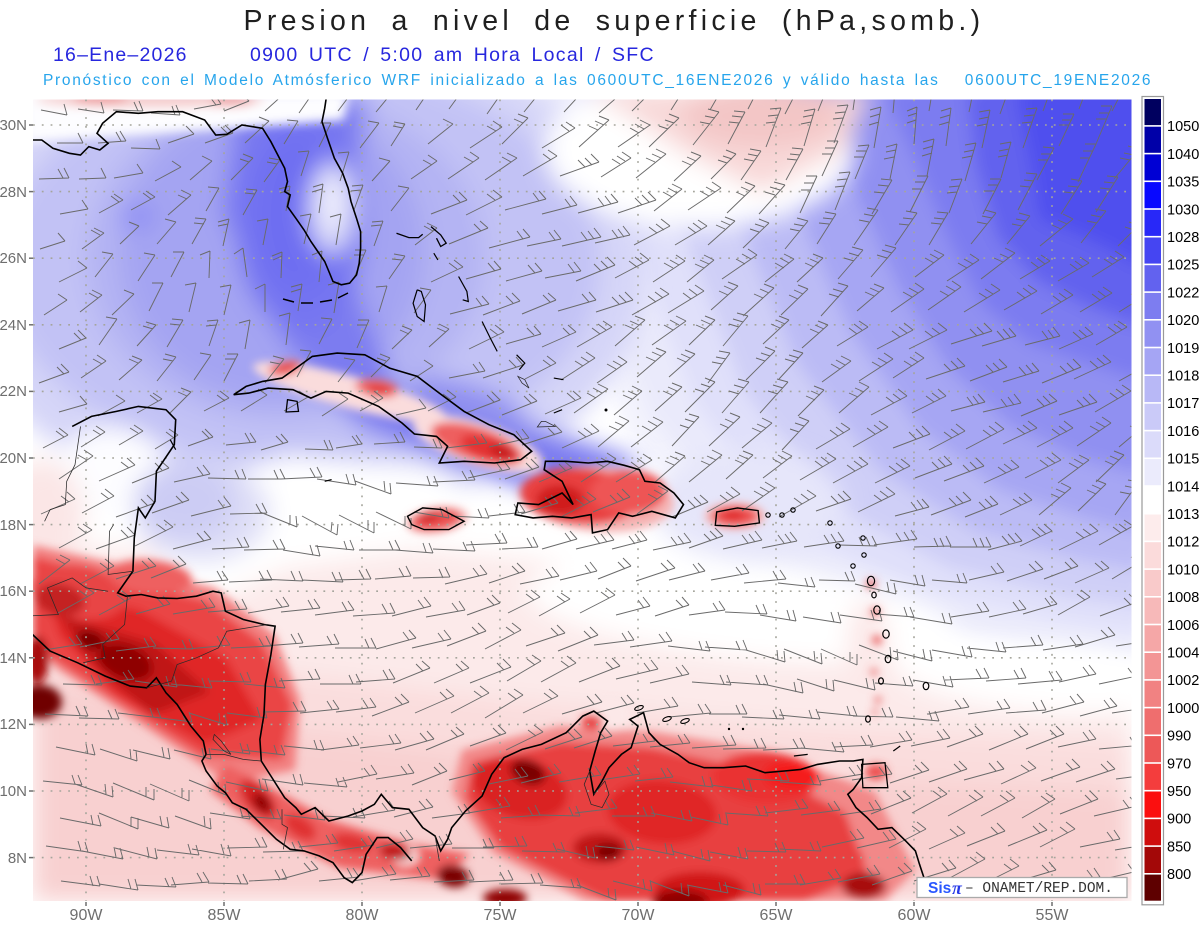  What do you see at coordinates (13, 192) in the screenshot?
I see `svg-text: 28N` at bounding box center [13, 192].